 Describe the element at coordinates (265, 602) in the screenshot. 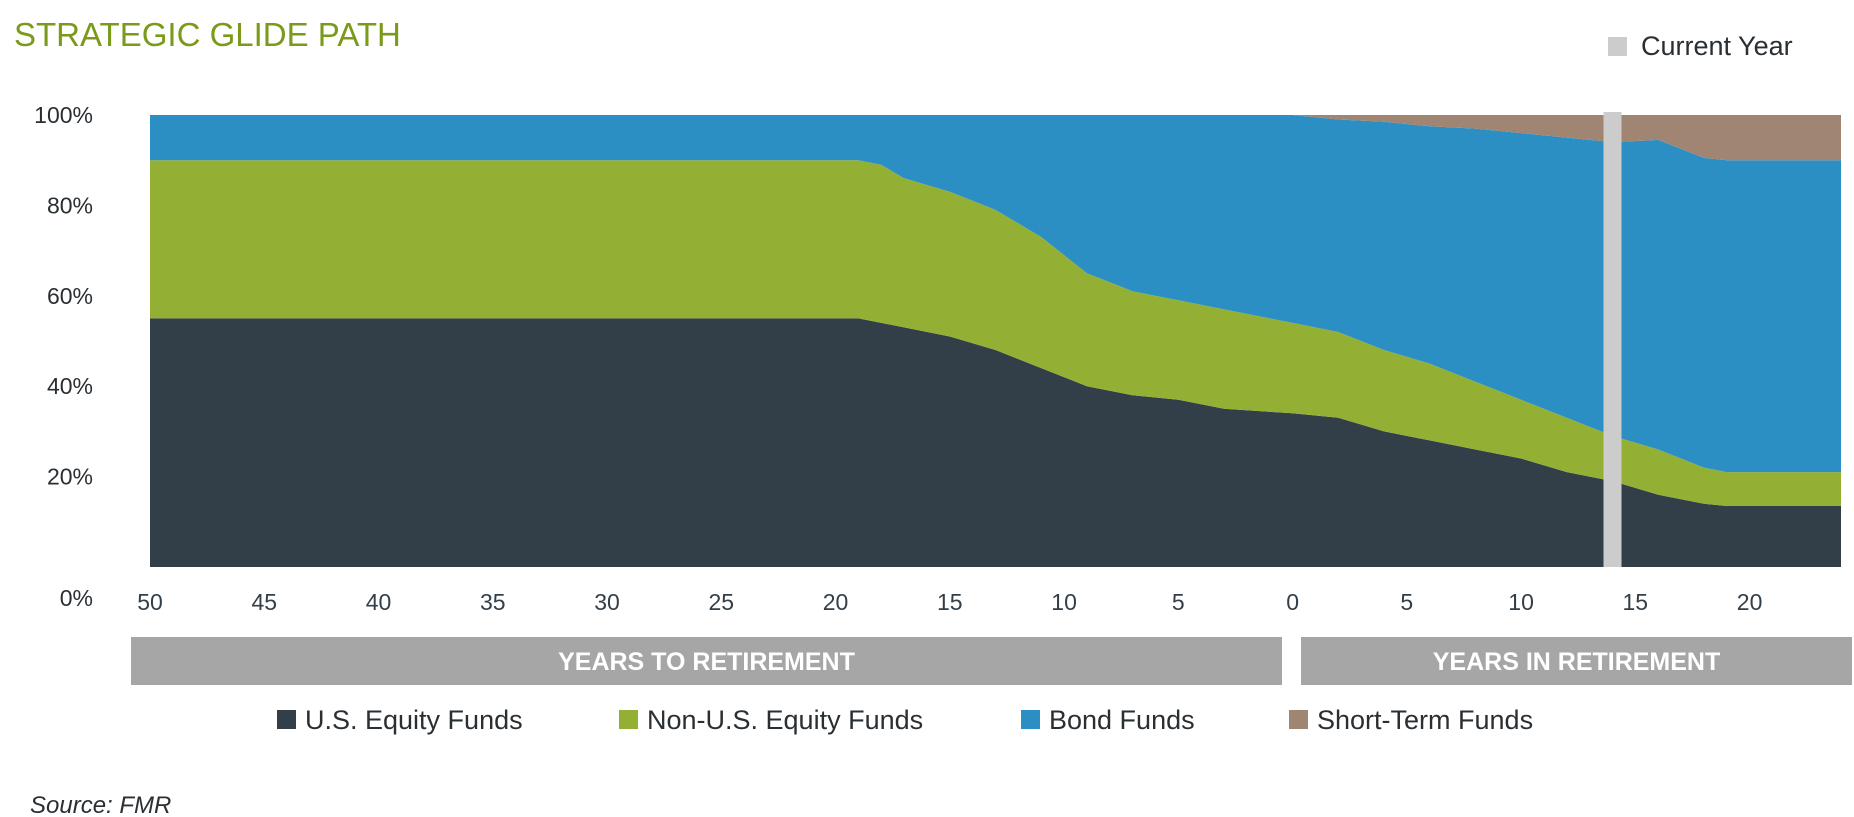

I see `x-tick-label: 45` at that location.